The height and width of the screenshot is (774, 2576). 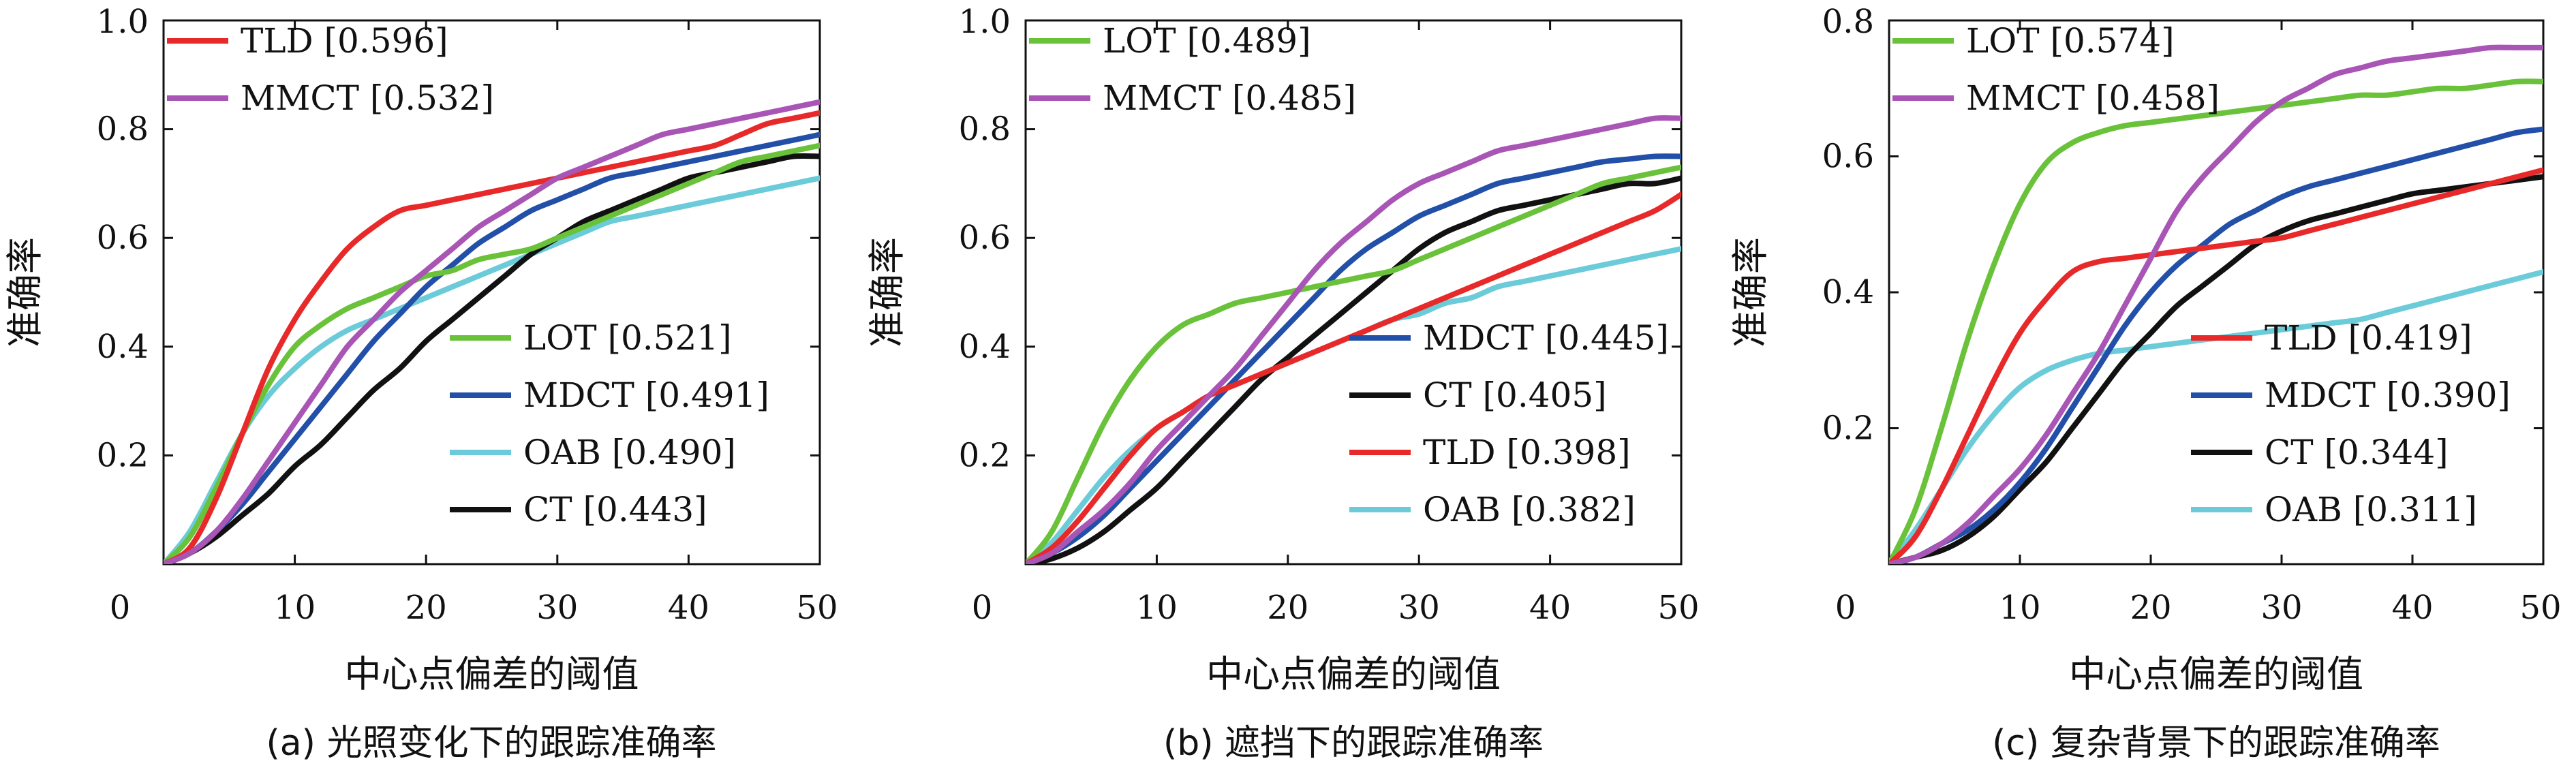 I want to click on legend-label-tld: TLD [0.419], so click(x=2368, y=338).